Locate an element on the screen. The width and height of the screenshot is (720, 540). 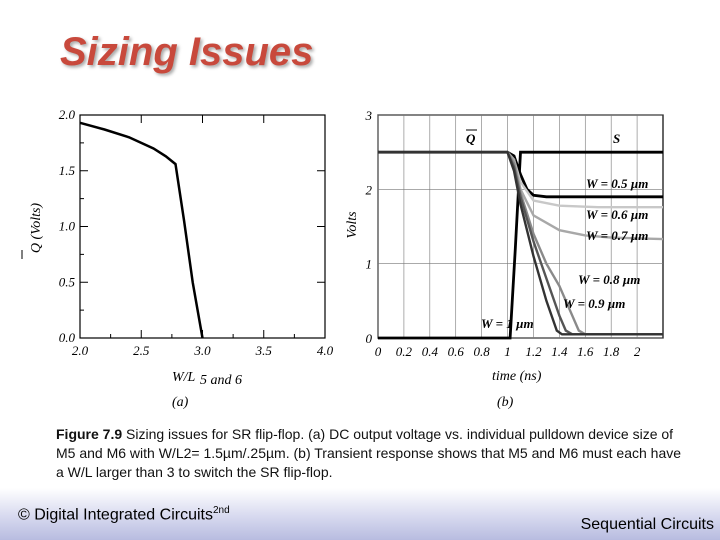
x-tick-label-b: 1.6 is located at coordinates (585, 351).